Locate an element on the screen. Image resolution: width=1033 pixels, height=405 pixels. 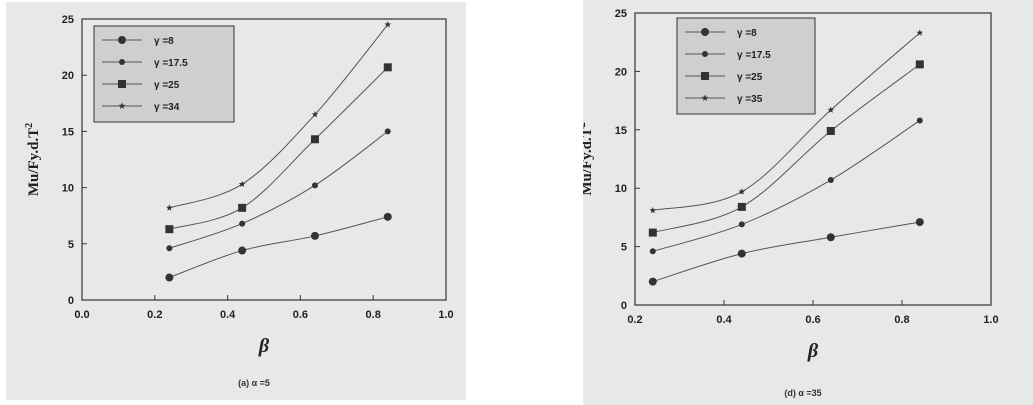
legend: γ =8 γ =17.5 γ =25 γ =35 is located at coordinates (746, 66).